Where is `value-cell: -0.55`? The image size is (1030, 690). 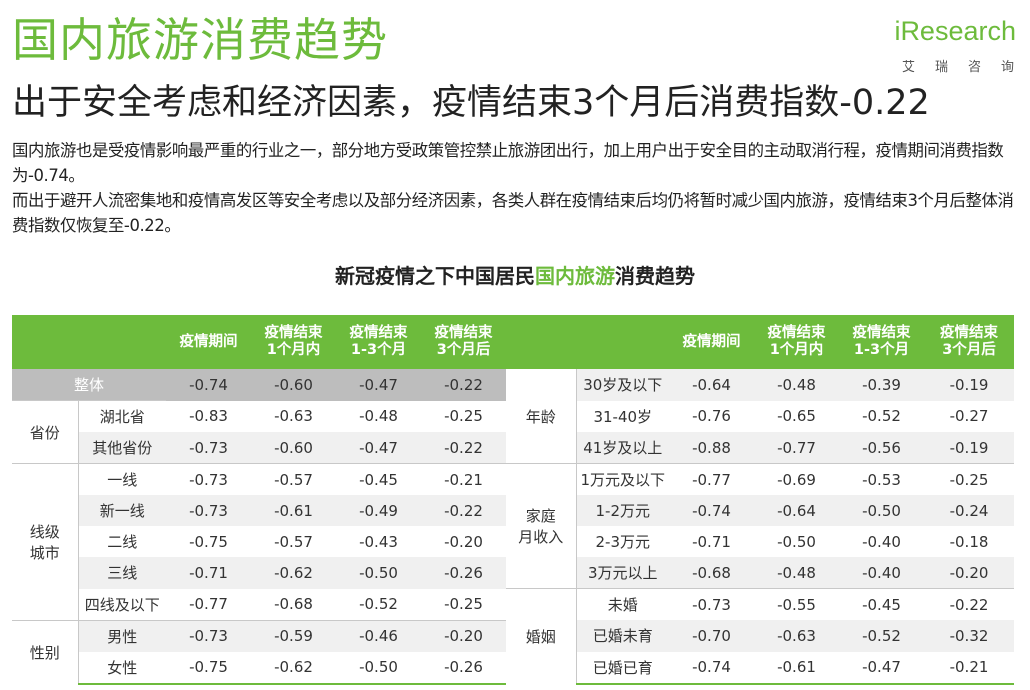
value-cell: -0.55 is located at coordinates (796, 604).